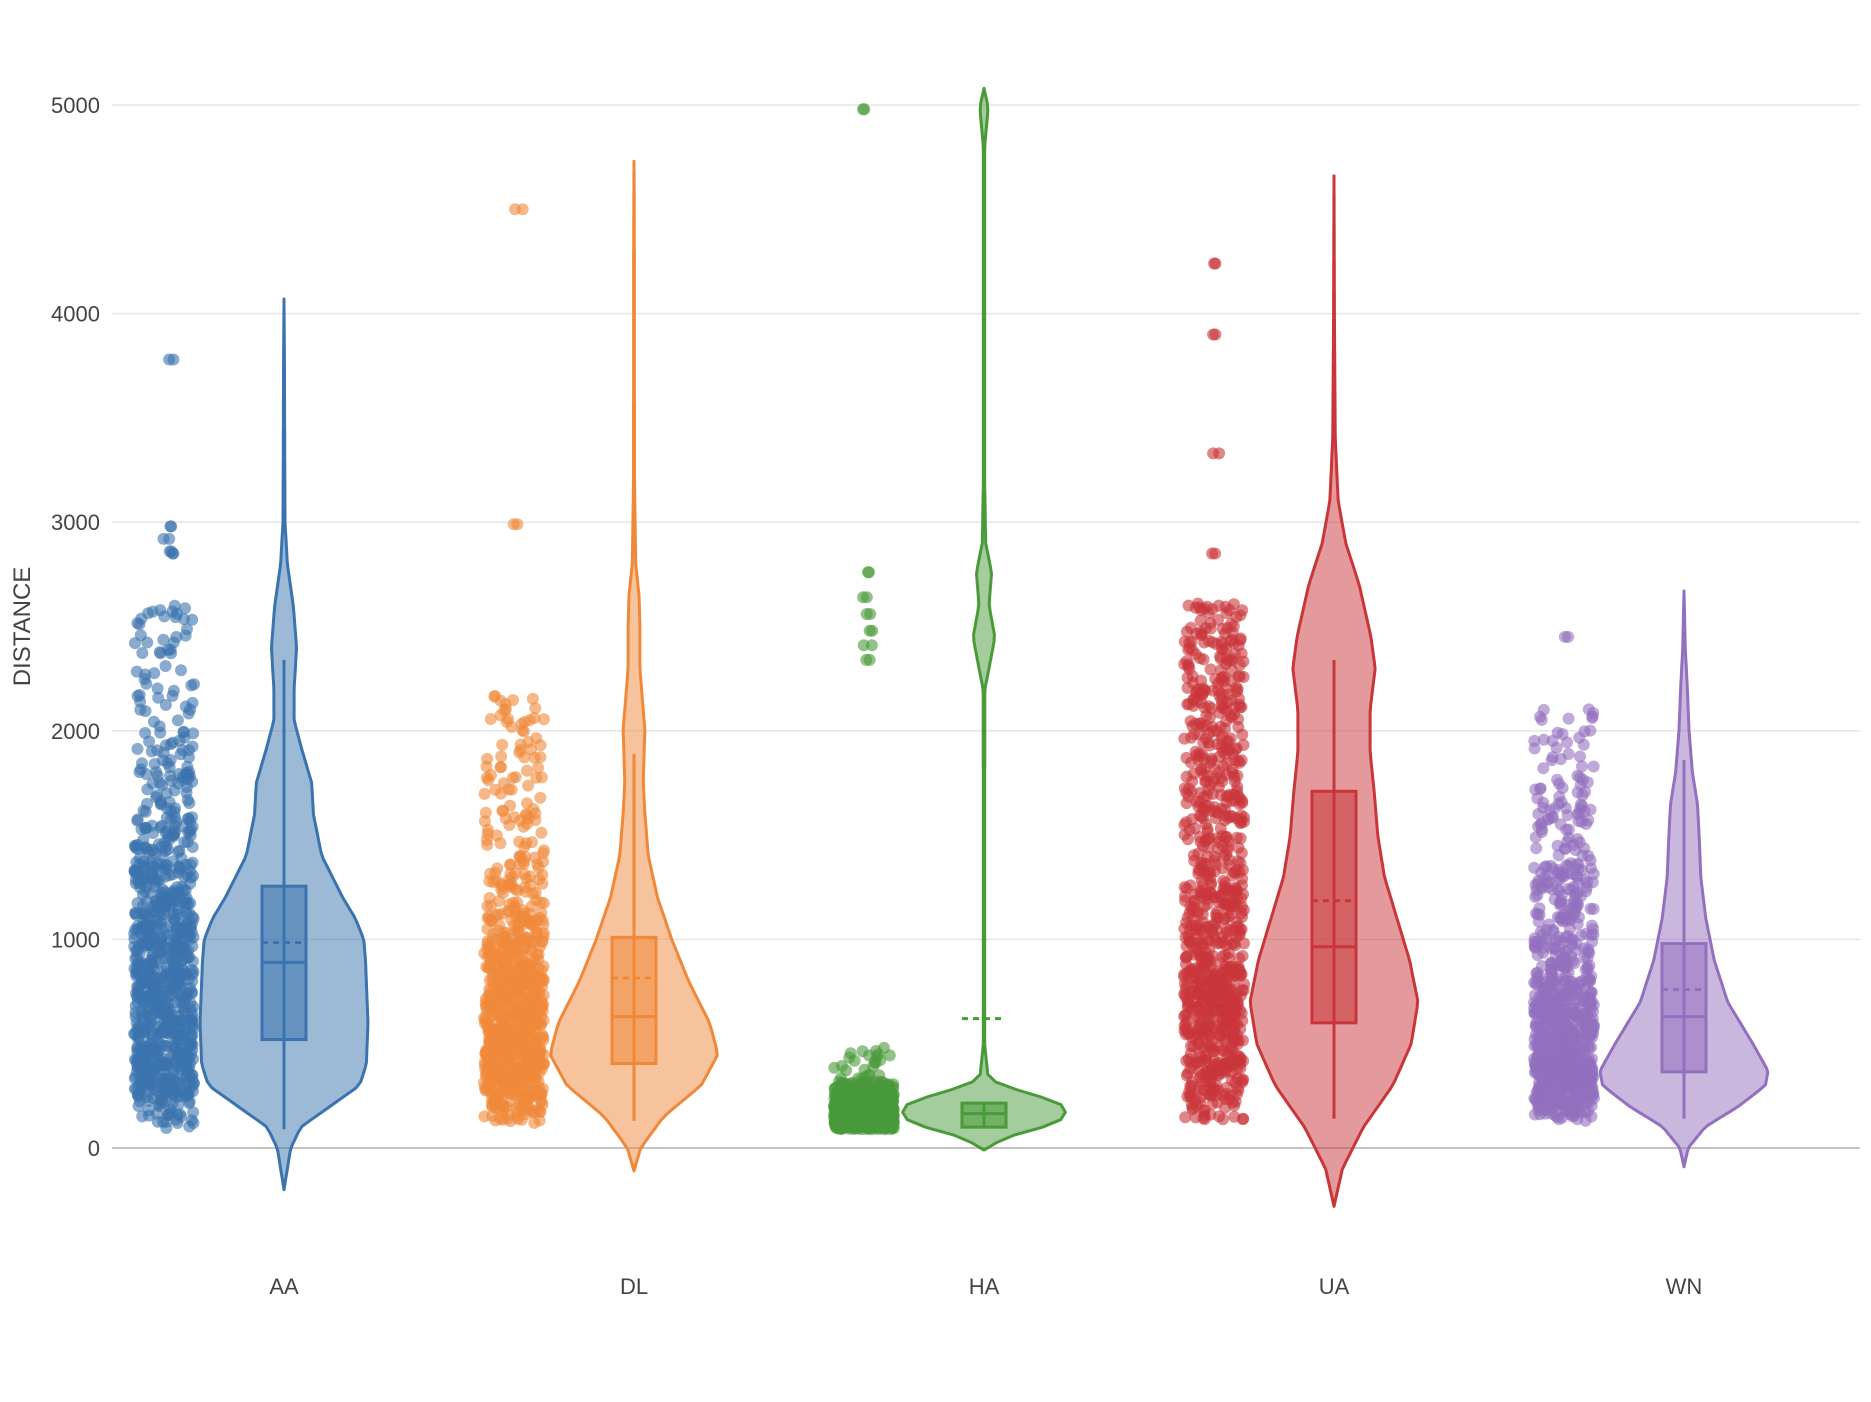 This screenshot has height=1402, width=1871. I want to click on violin-DL, so click(634, 666).